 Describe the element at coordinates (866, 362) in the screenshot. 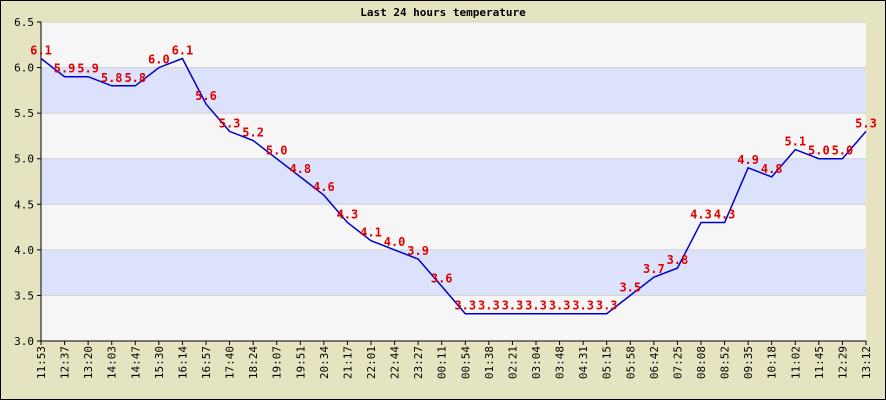

I see `x-tick-label: 13:12` at that location.